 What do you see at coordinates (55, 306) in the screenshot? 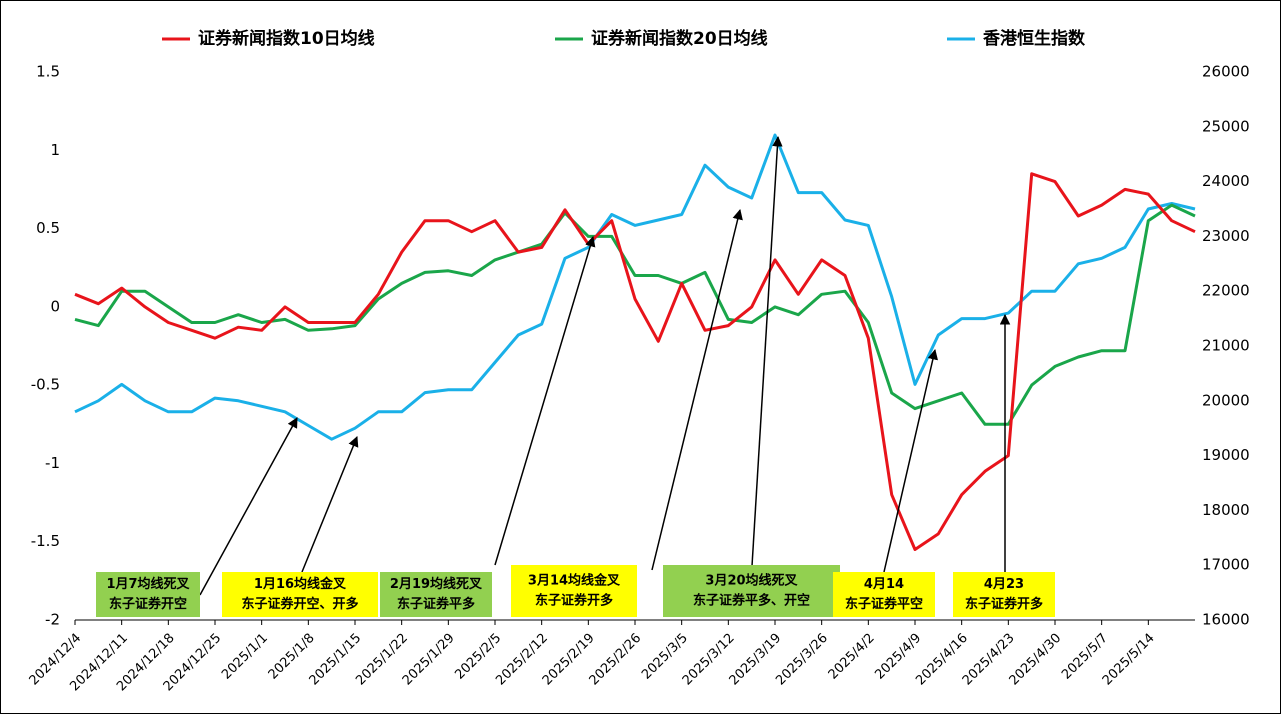
I see `y-tick-label: 0` at bounding box center [55, 306].